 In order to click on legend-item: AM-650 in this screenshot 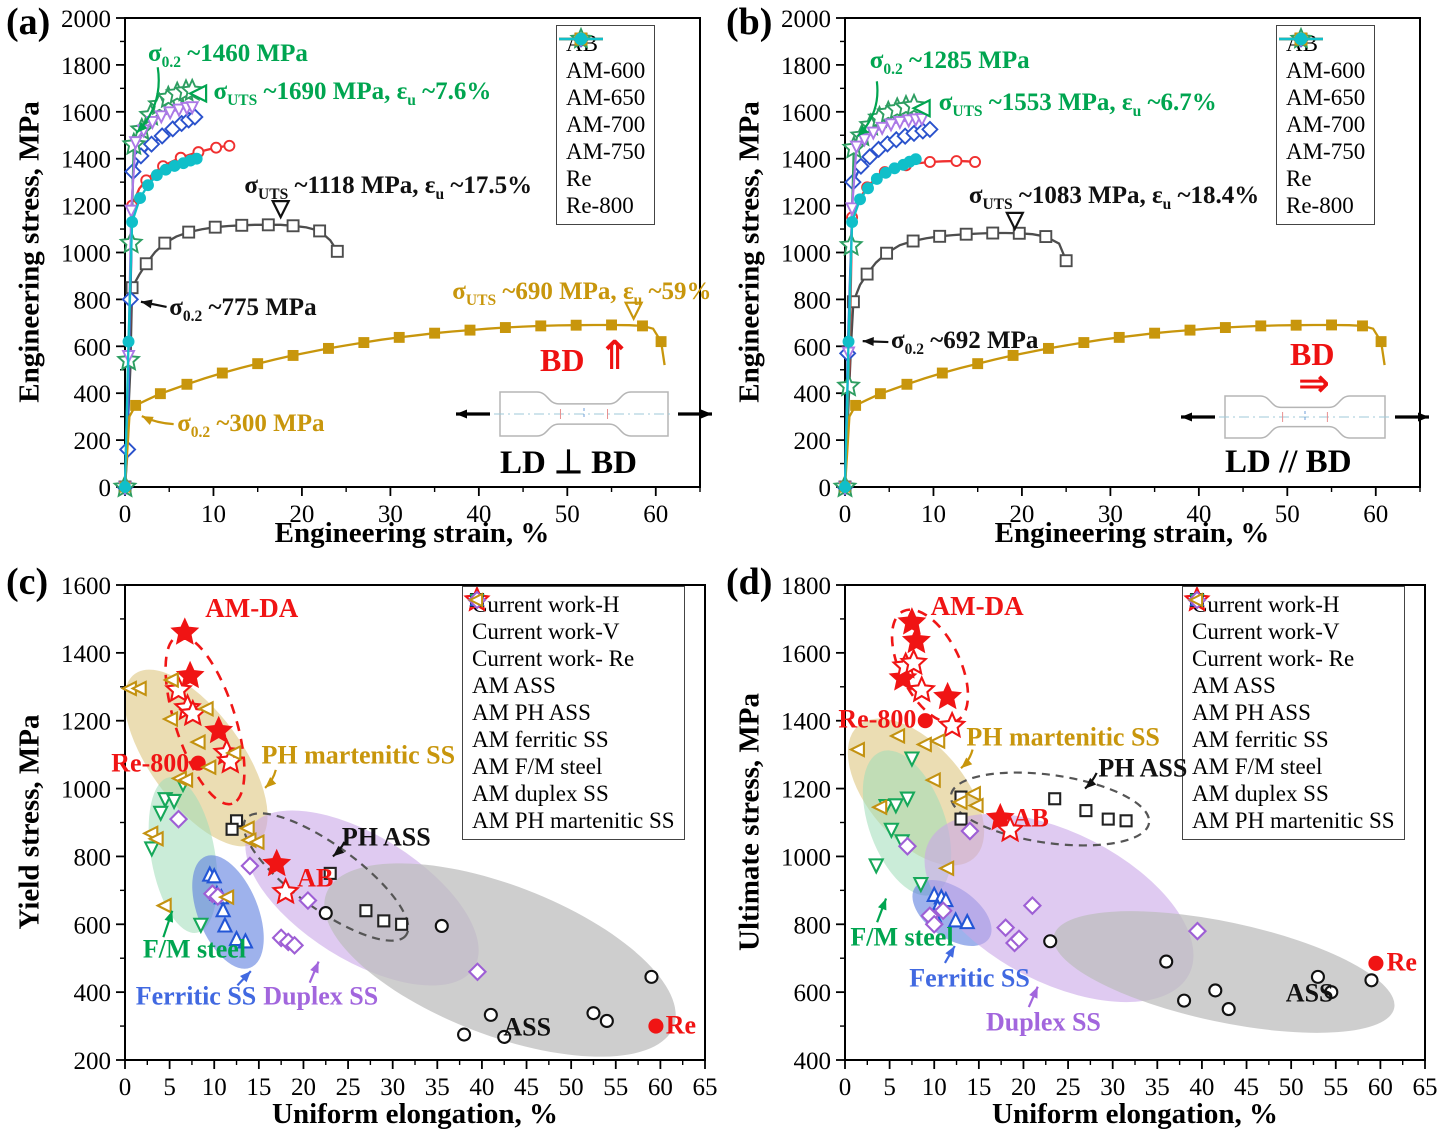, I will do `click(602, 70)`.